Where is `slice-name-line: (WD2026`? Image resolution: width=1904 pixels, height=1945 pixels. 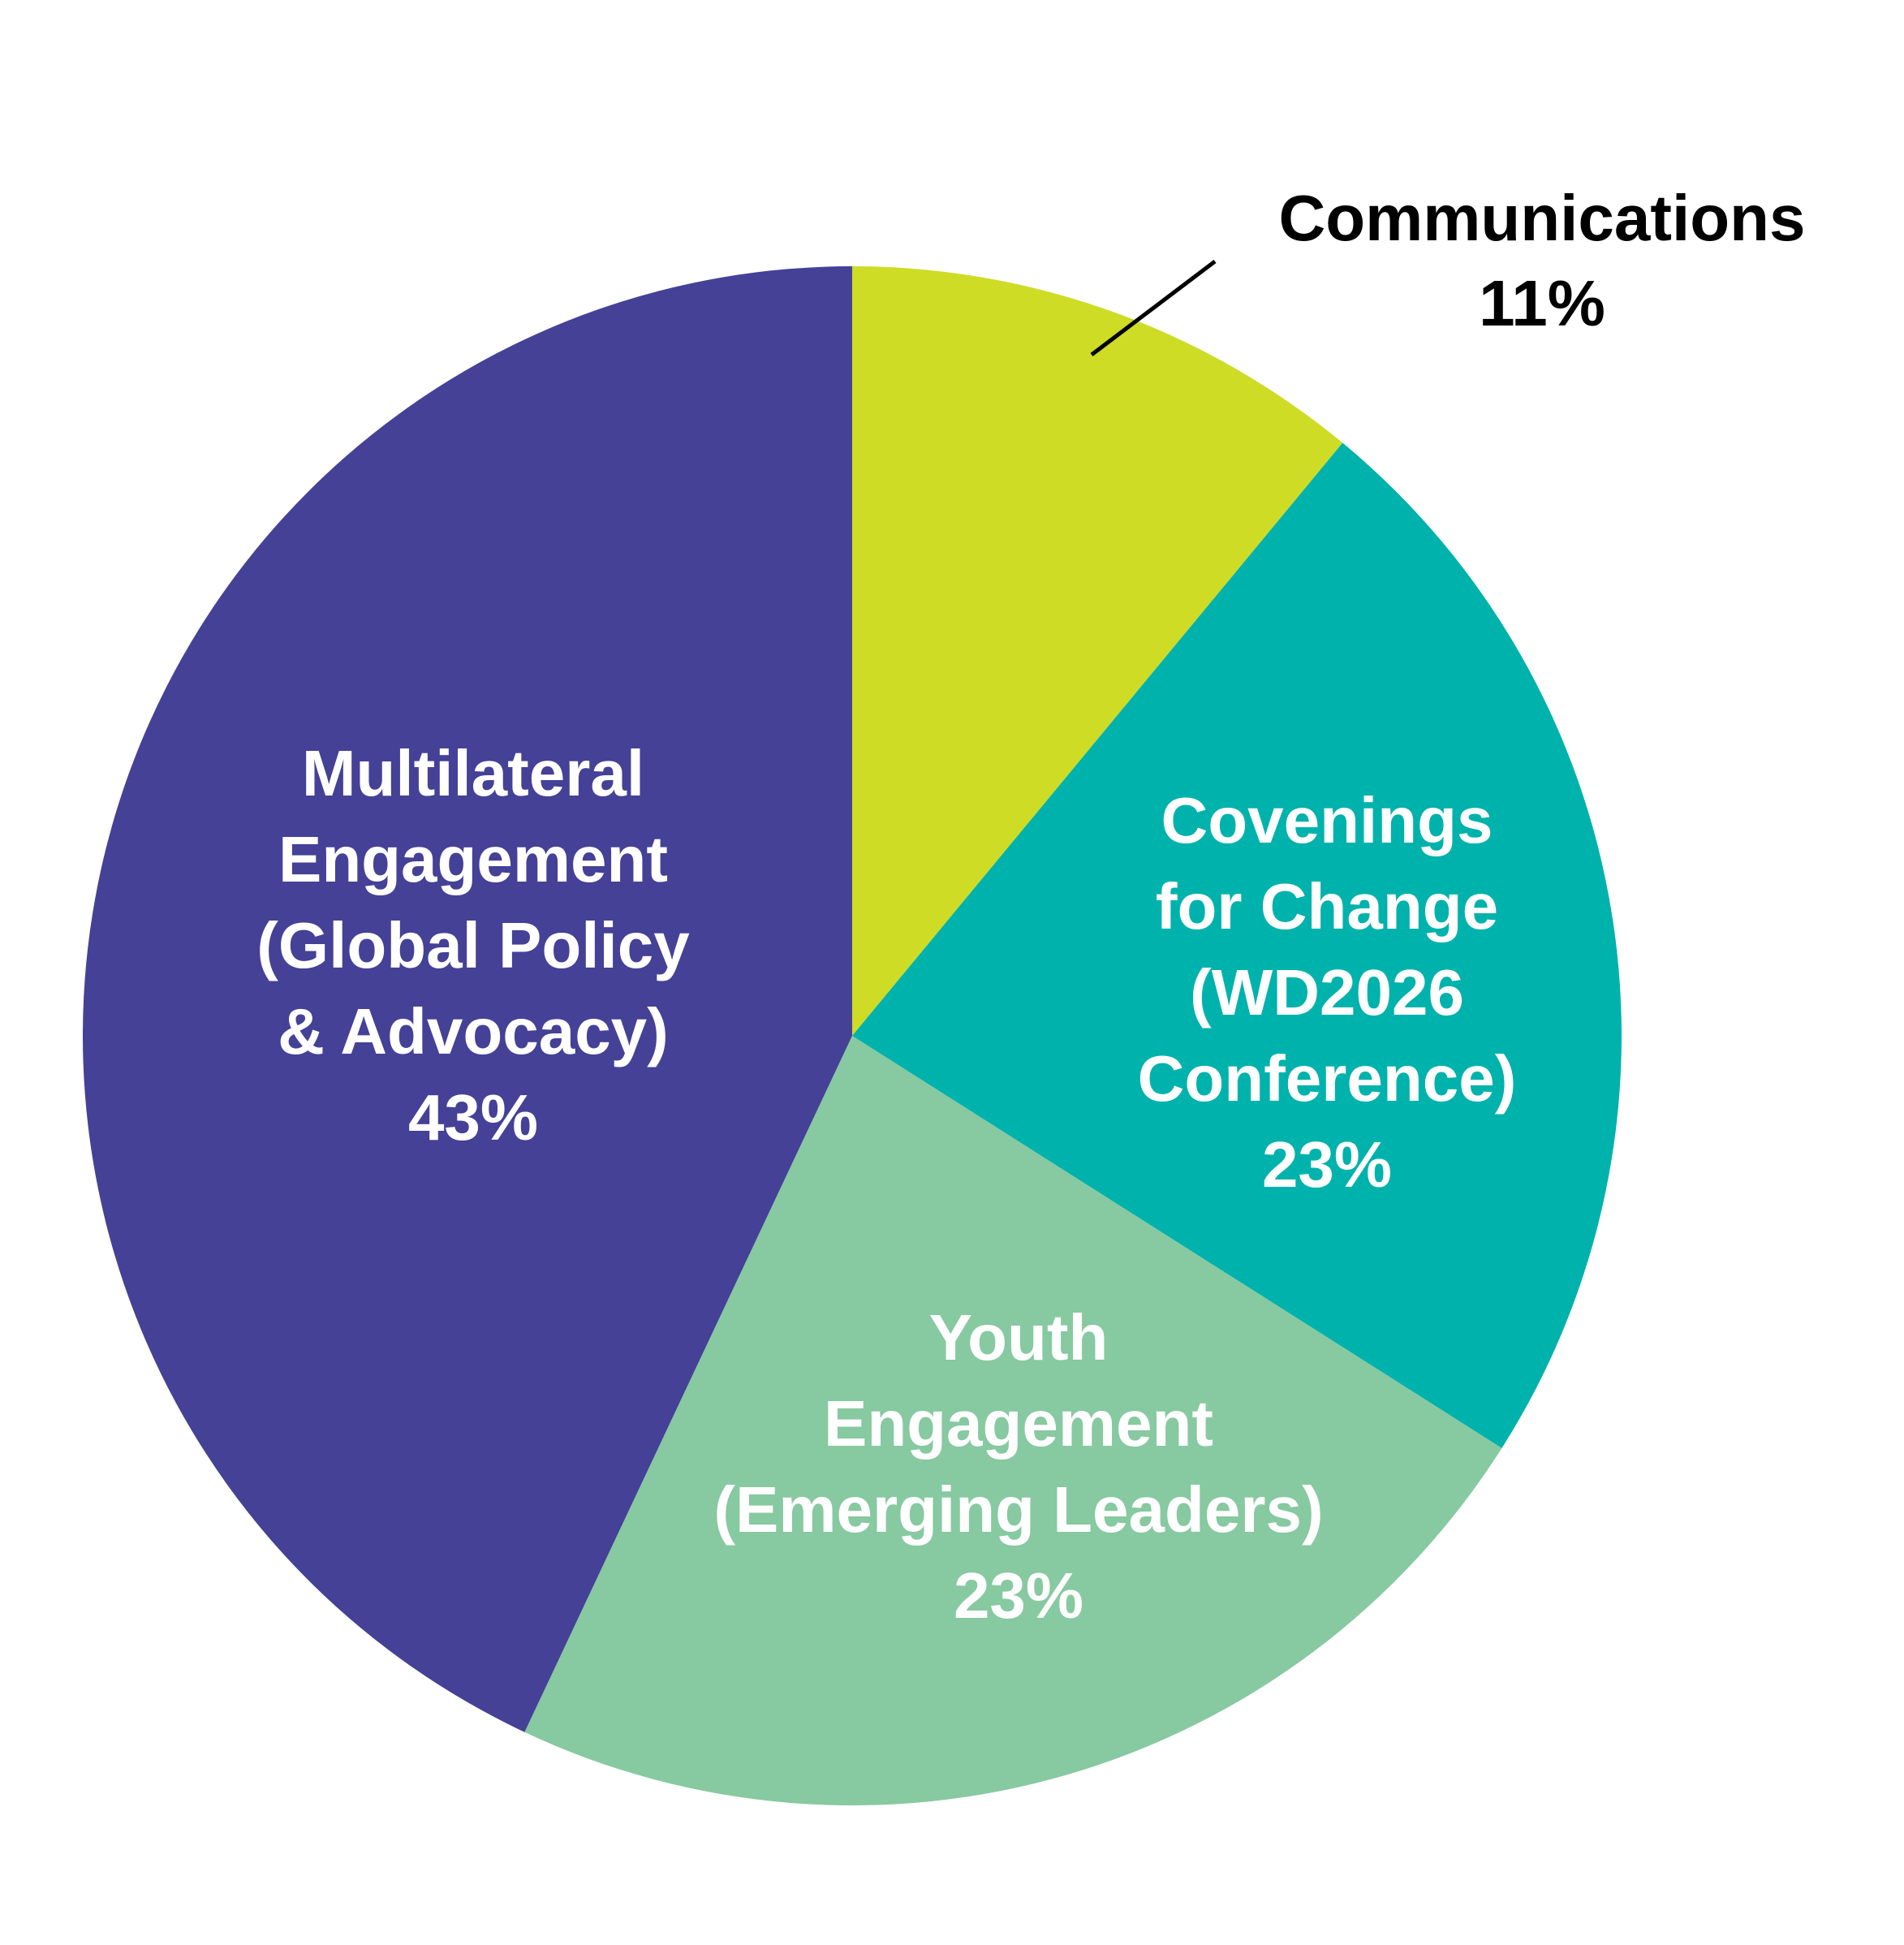
slice-name-line: (WD2026 is located at coordinates (1327, 992).